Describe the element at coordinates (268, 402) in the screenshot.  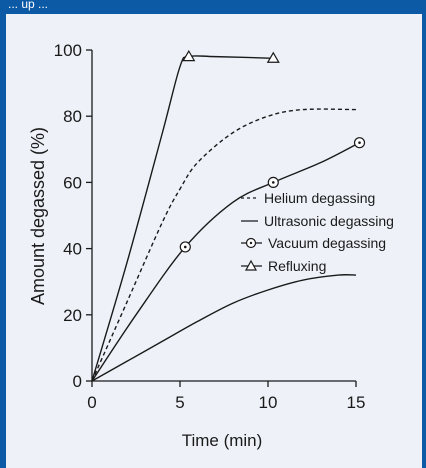
I see `x-tick-label: 10` at that location.